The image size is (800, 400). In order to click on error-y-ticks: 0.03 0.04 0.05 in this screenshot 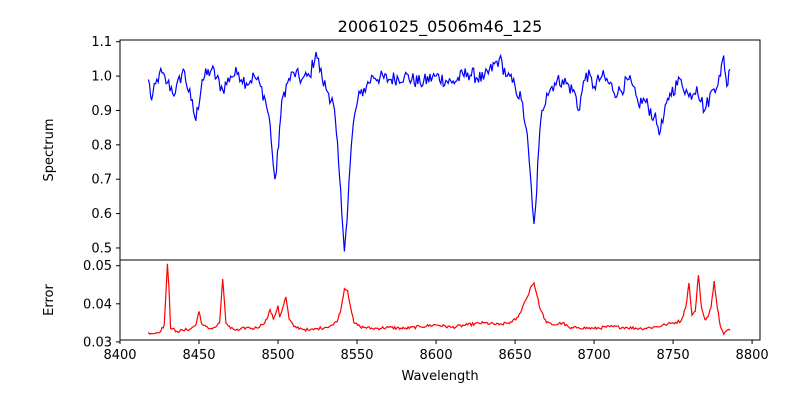, I will do `click(101, 304)`.